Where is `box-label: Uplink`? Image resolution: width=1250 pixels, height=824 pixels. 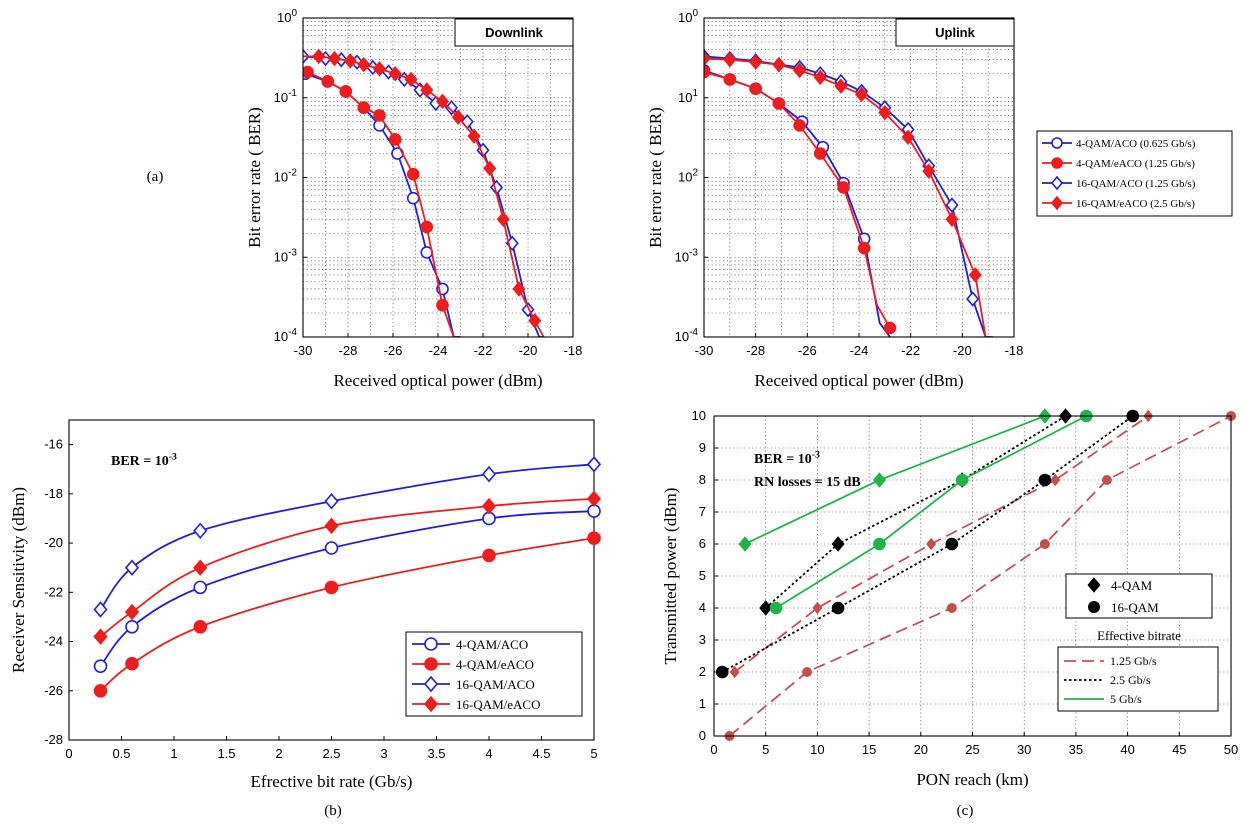 box-label: Uplink is located at coordinates (955, 32).